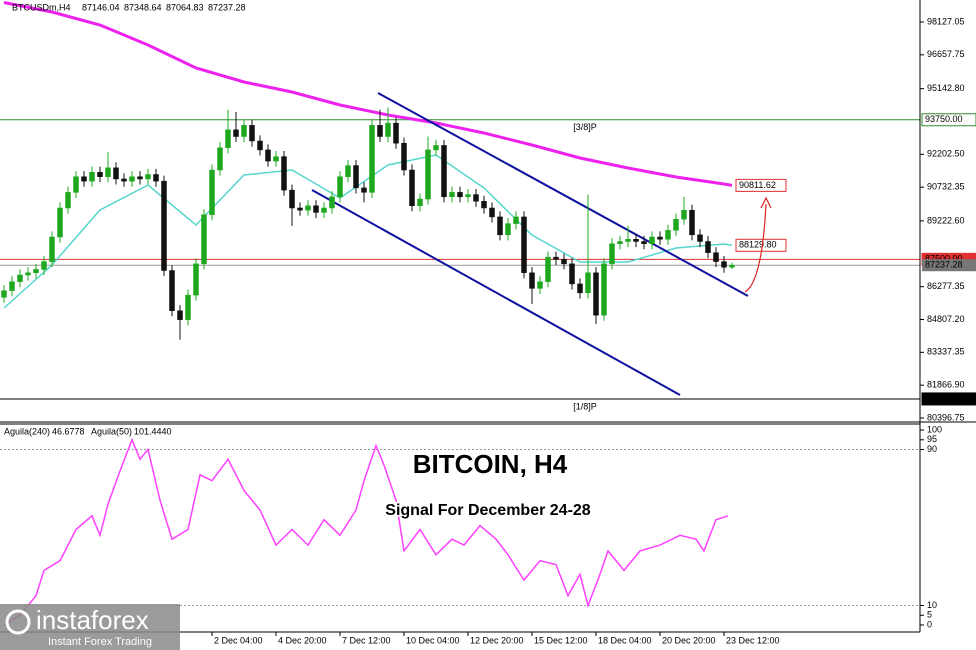 The height and width of the screenshot is (650, 976). I want to click on overlay-subtitle: Signal For December 24-28, so click(488, 510).